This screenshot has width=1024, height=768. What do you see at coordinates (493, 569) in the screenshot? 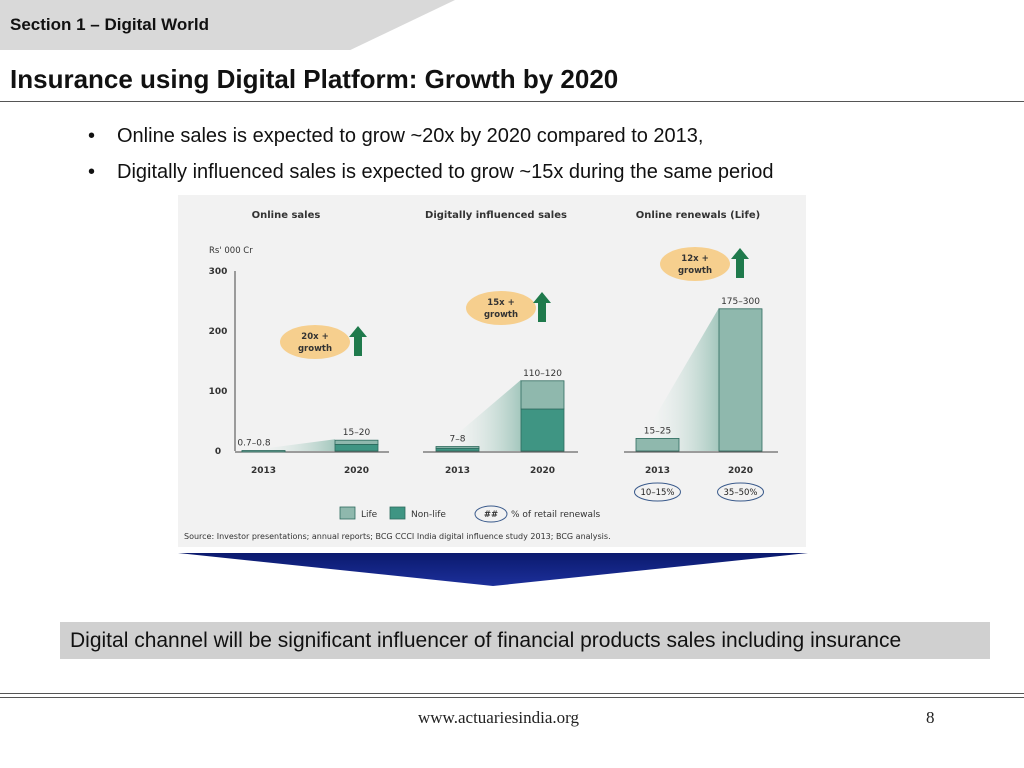
I see `down-chevron-arrow` at bounding box center [493, 569].